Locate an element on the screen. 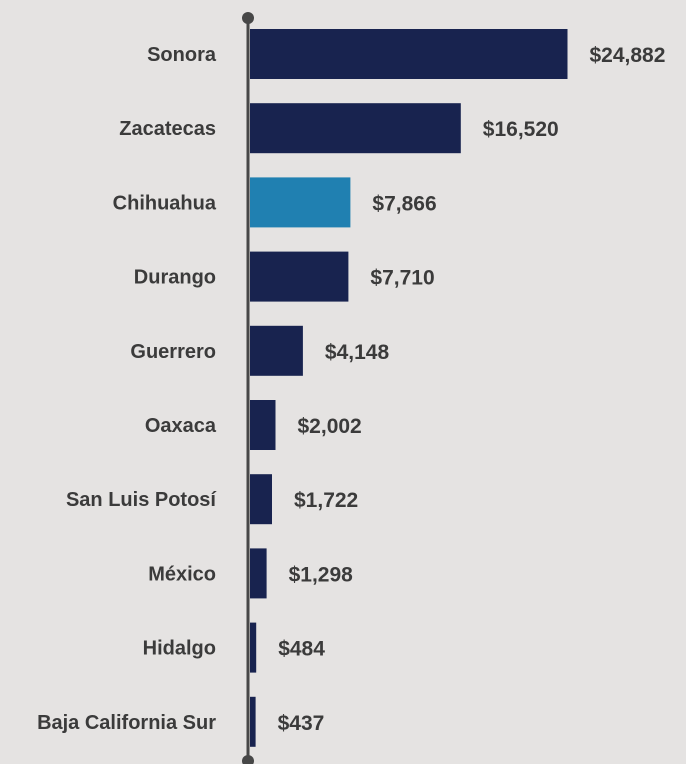  category-label-7: México is located at coordinates (182, 574).